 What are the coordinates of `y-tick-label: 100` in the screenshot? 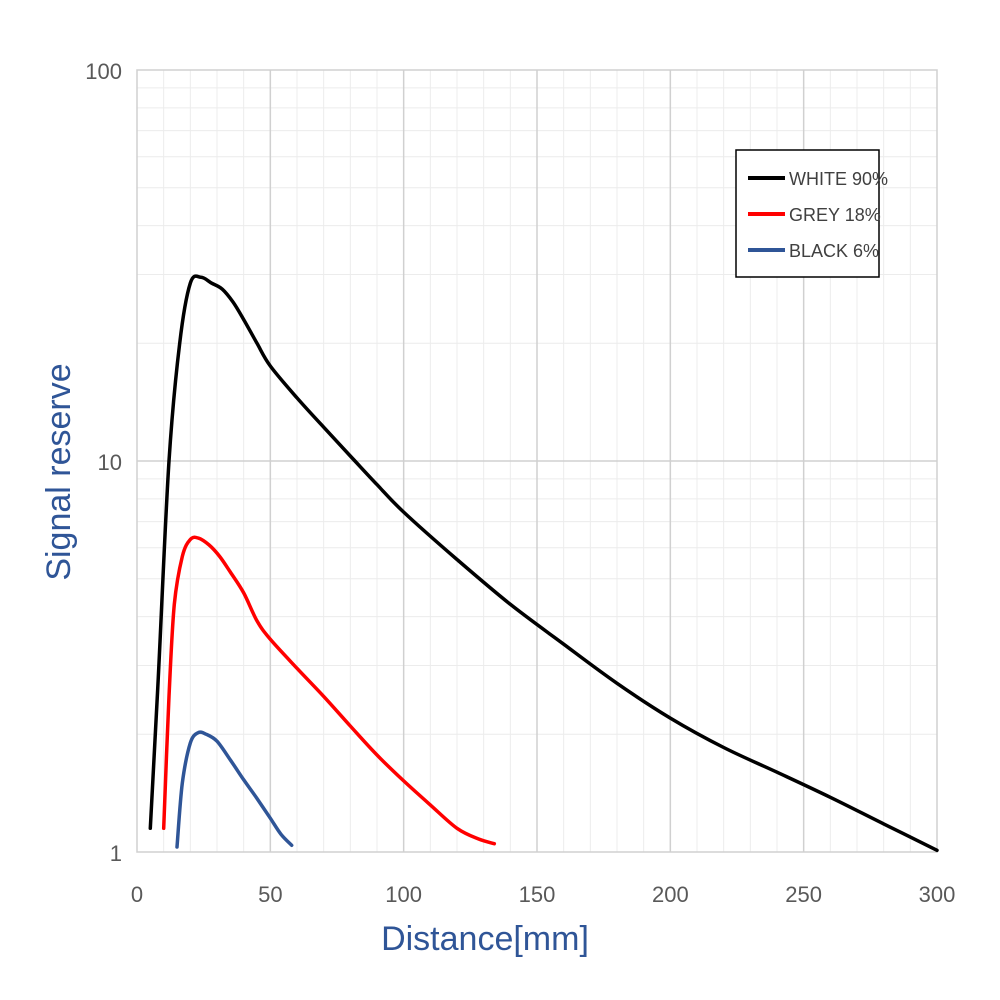 It's located at (103, 71).